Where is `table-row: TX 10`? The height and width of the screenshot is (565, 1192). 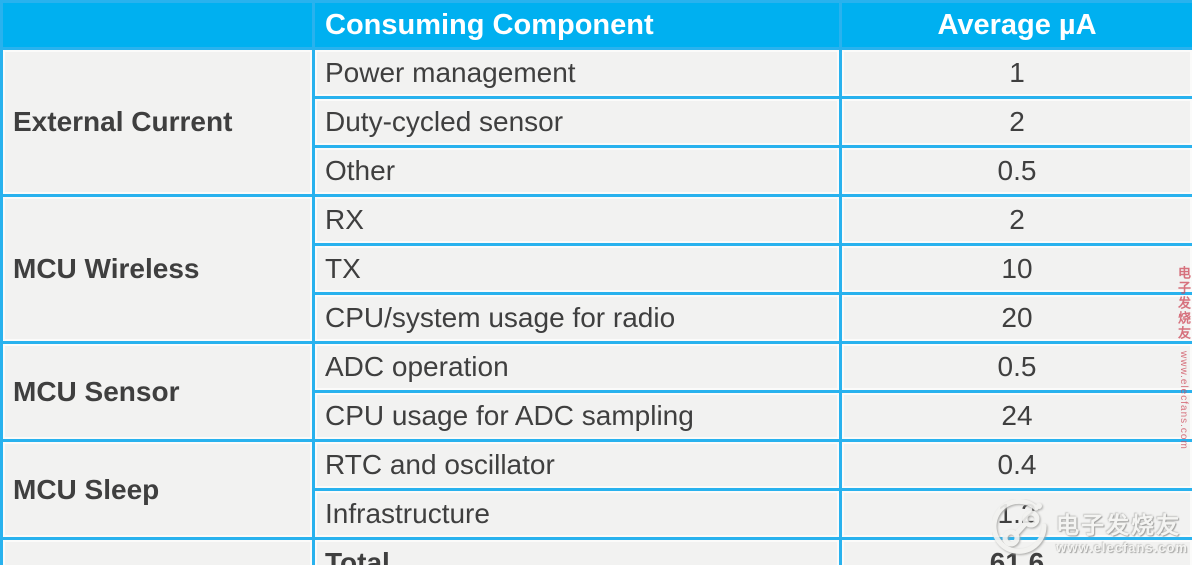
table-row: TX 10 is located at coordinates (597, 269).